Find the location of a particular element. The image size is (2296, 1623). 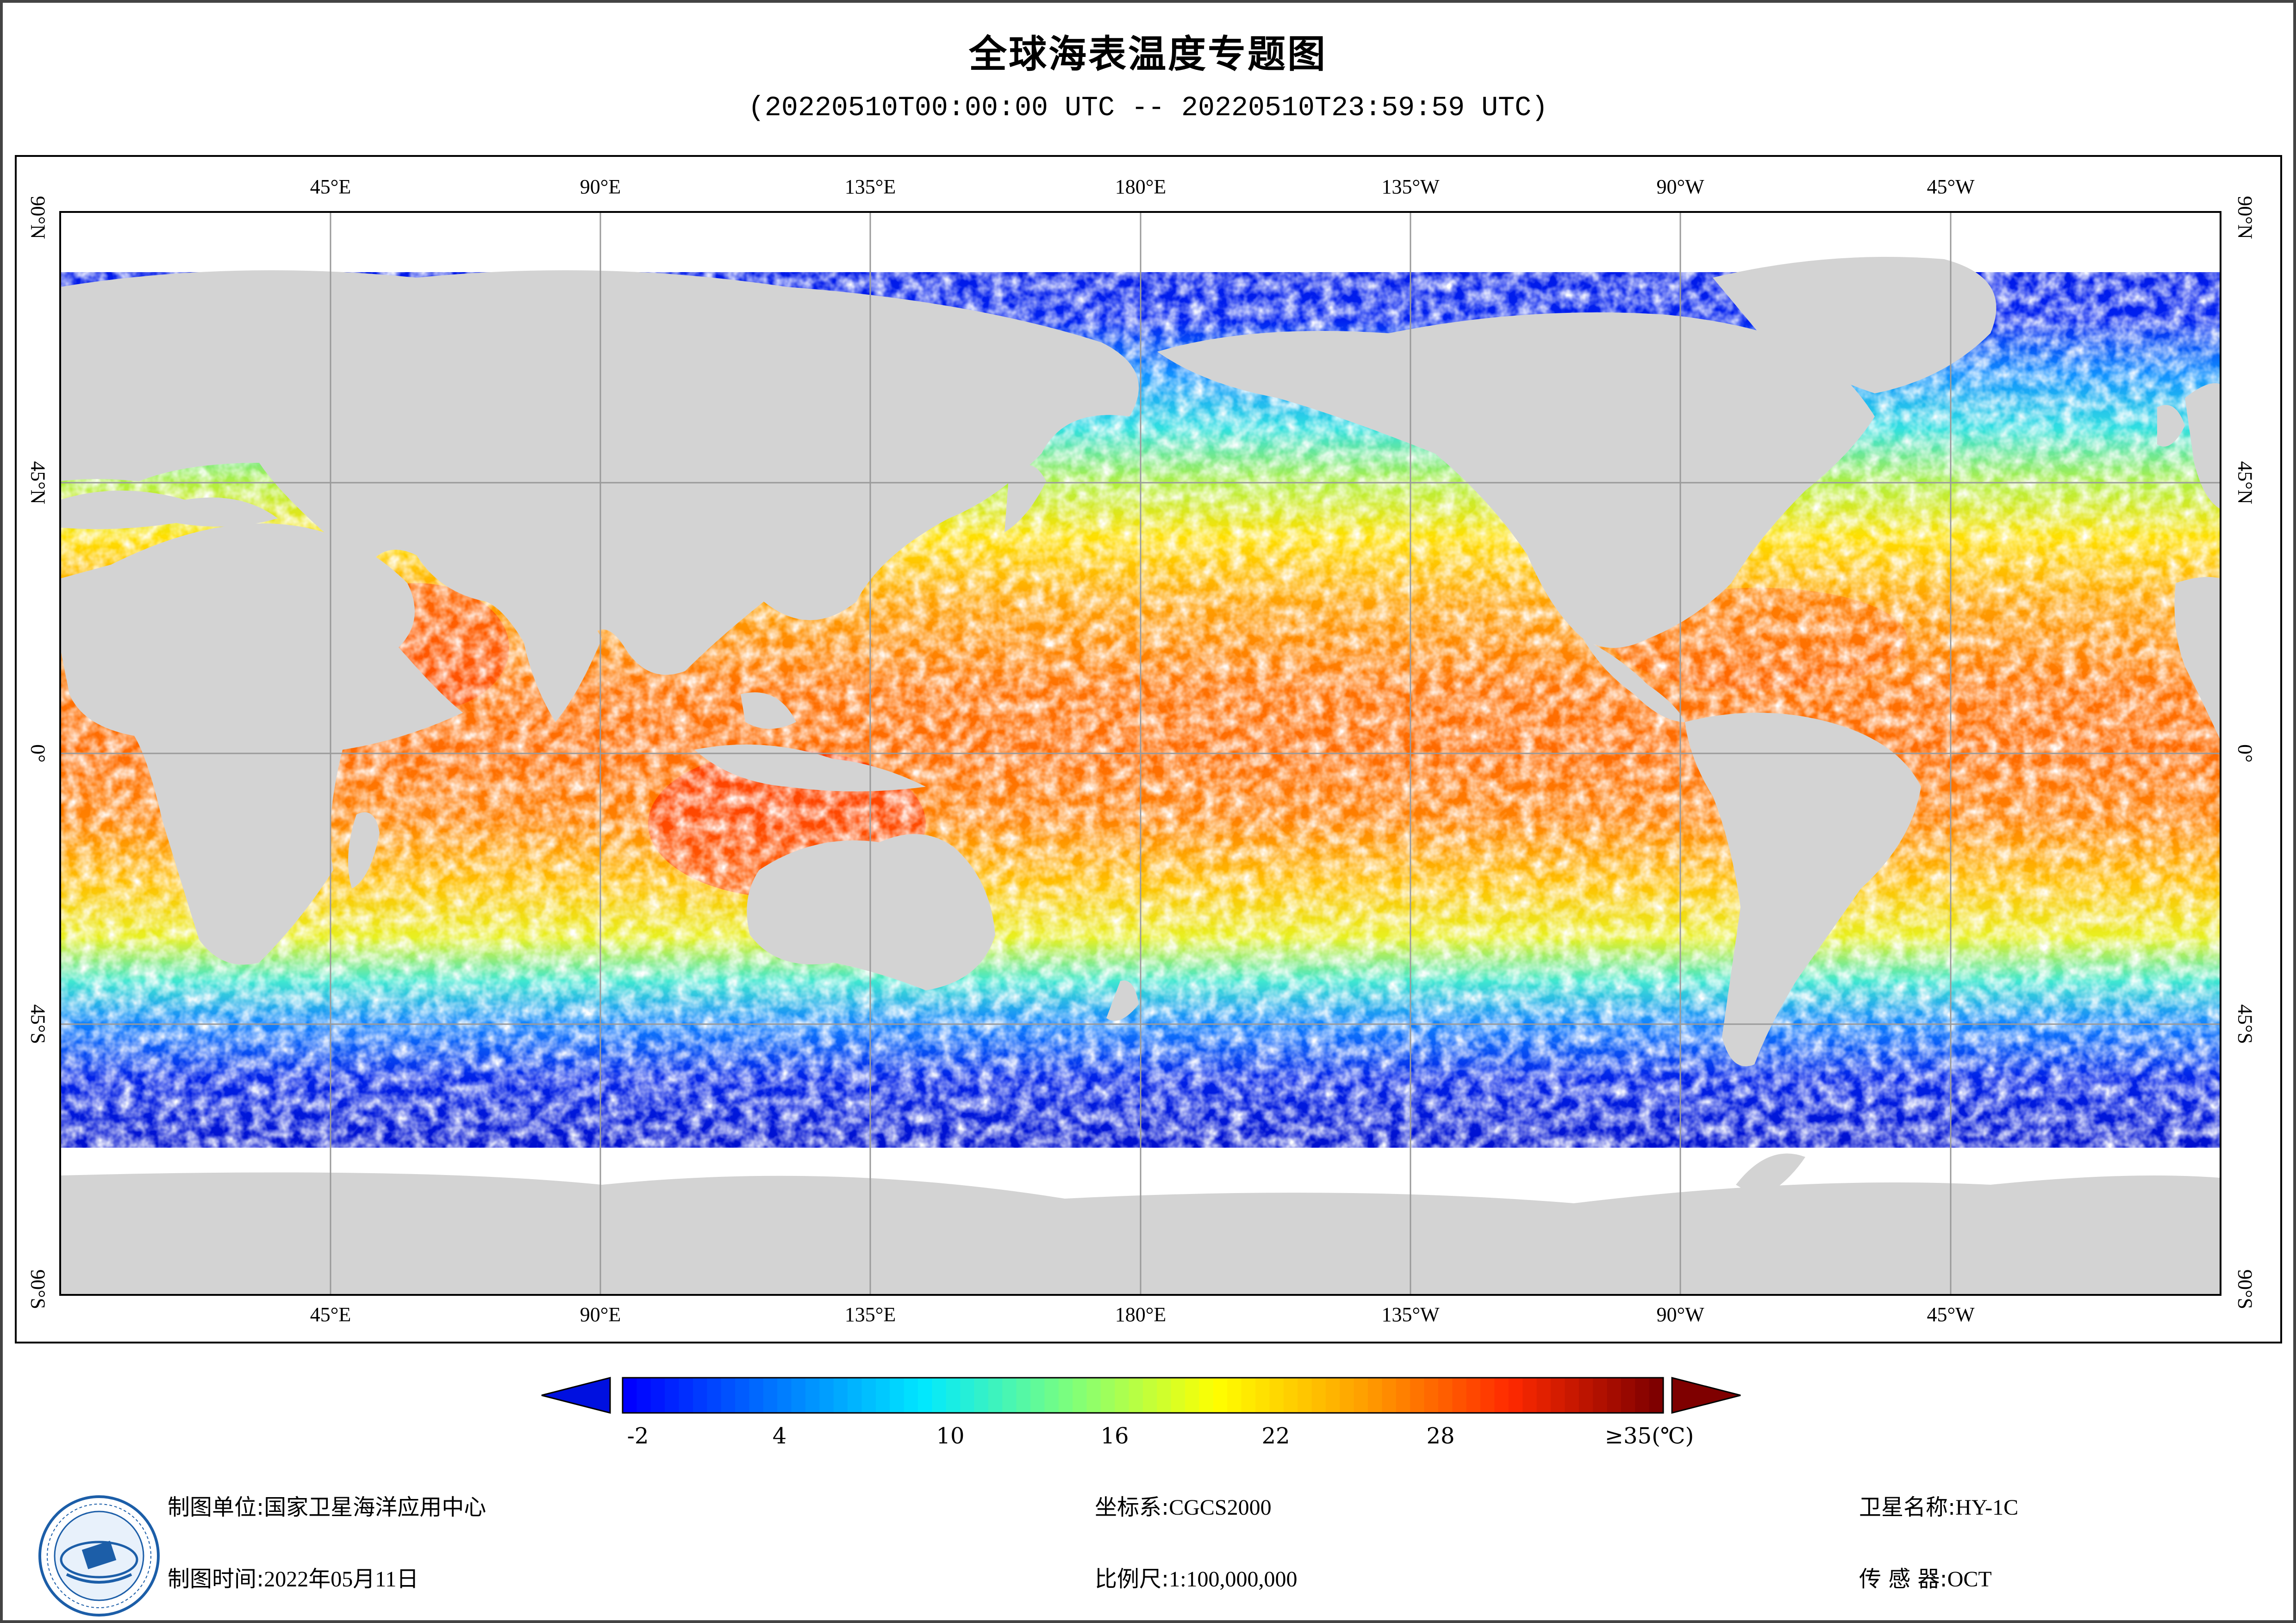

lon-tick-top: 135°E is located at coordinates (870, 186).